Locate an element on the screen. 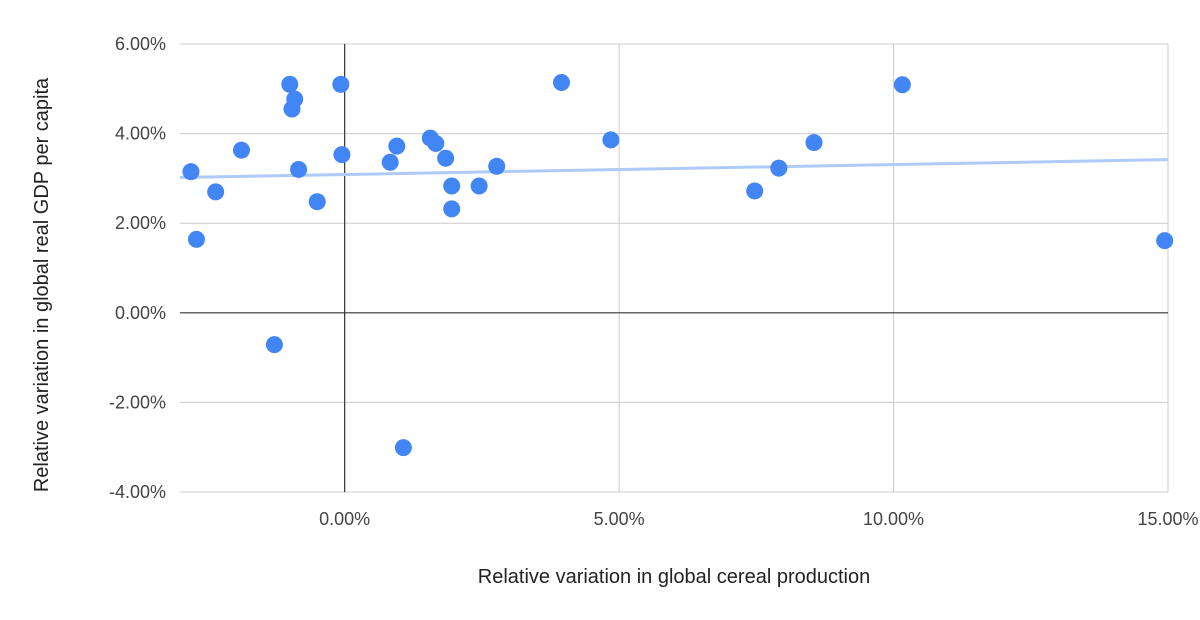  x-tick-label: 5.00% is located at coordinates (619, 519).